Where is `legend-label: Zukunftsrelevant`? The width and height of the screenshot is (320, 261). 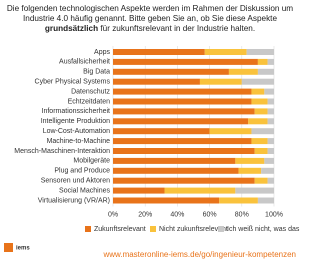
legend-label: Zukunftsrelevant is located at coordinates (120, 229).